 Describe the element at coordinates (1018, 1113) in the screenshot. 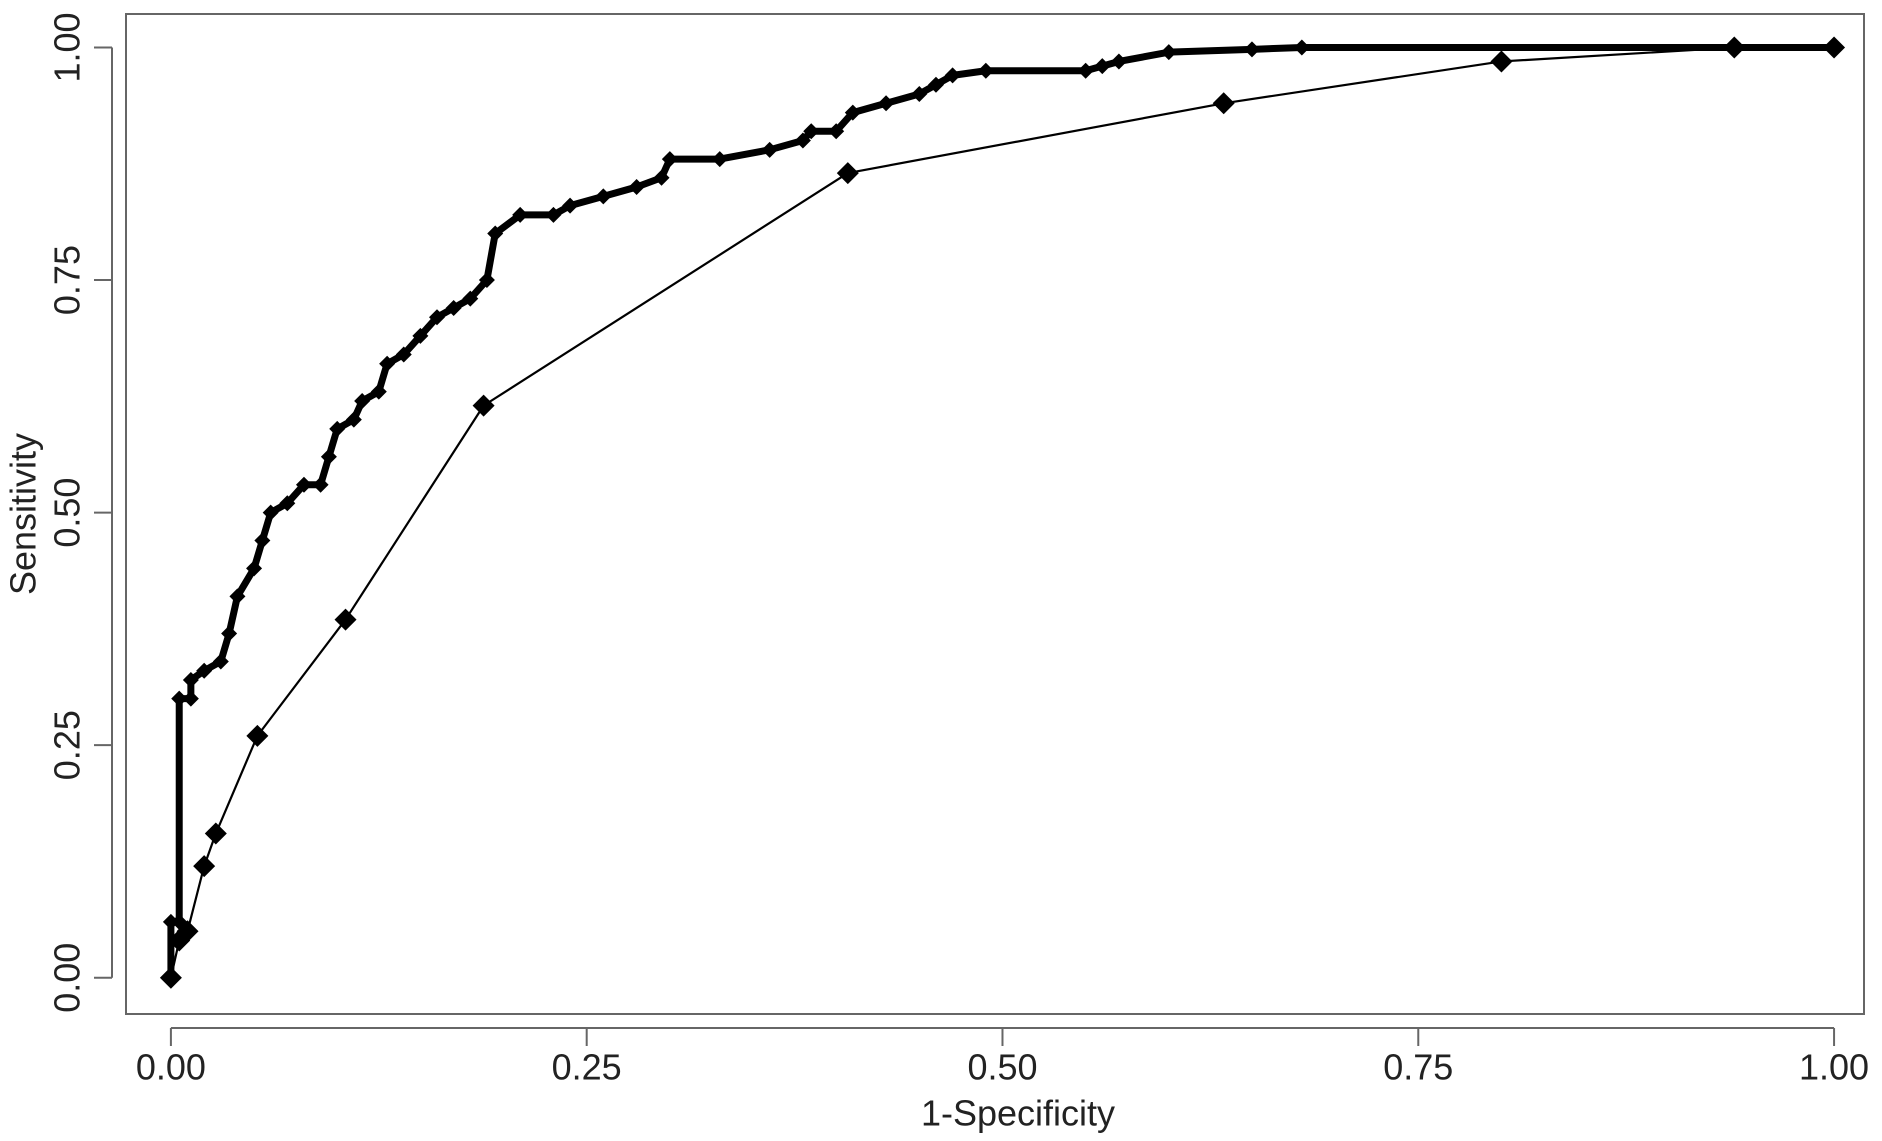

I see `x-axis-title: 1-Specificity` at that location.